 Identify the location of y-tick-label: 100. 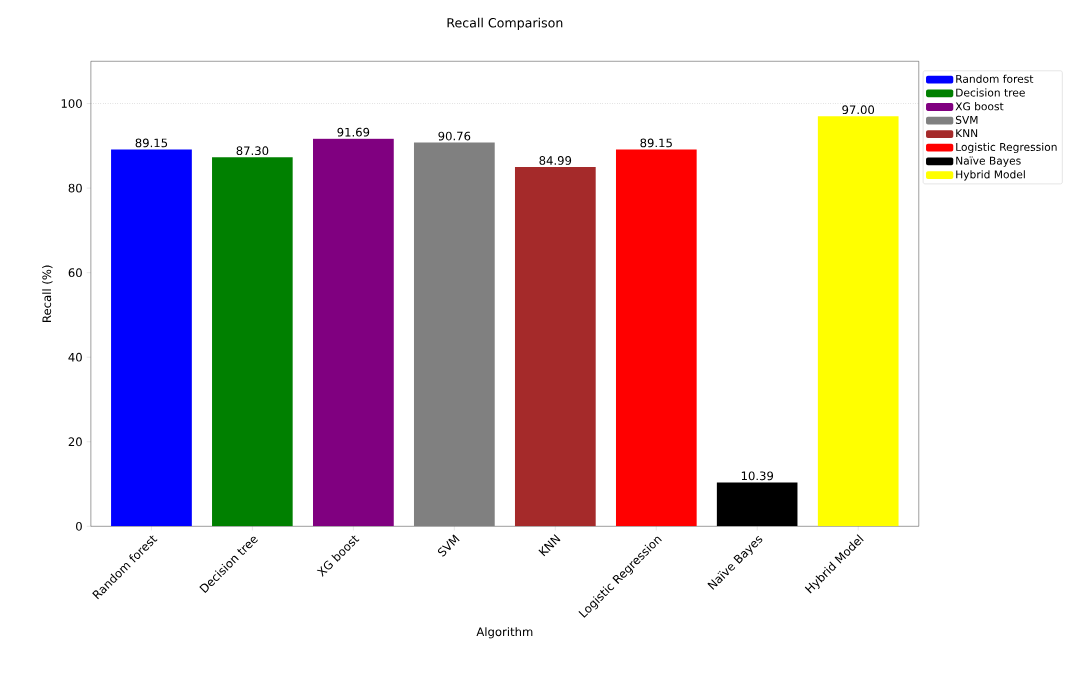
(71, 103).